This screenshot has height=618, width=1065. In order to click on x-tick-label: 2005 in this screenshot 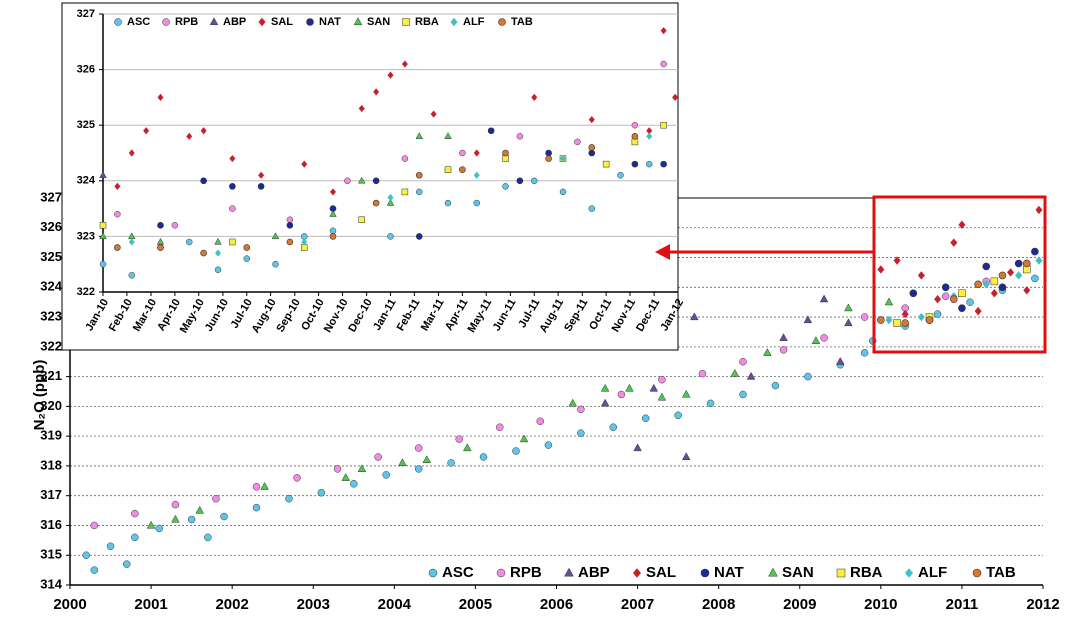, I will do `click(475, 604)`.